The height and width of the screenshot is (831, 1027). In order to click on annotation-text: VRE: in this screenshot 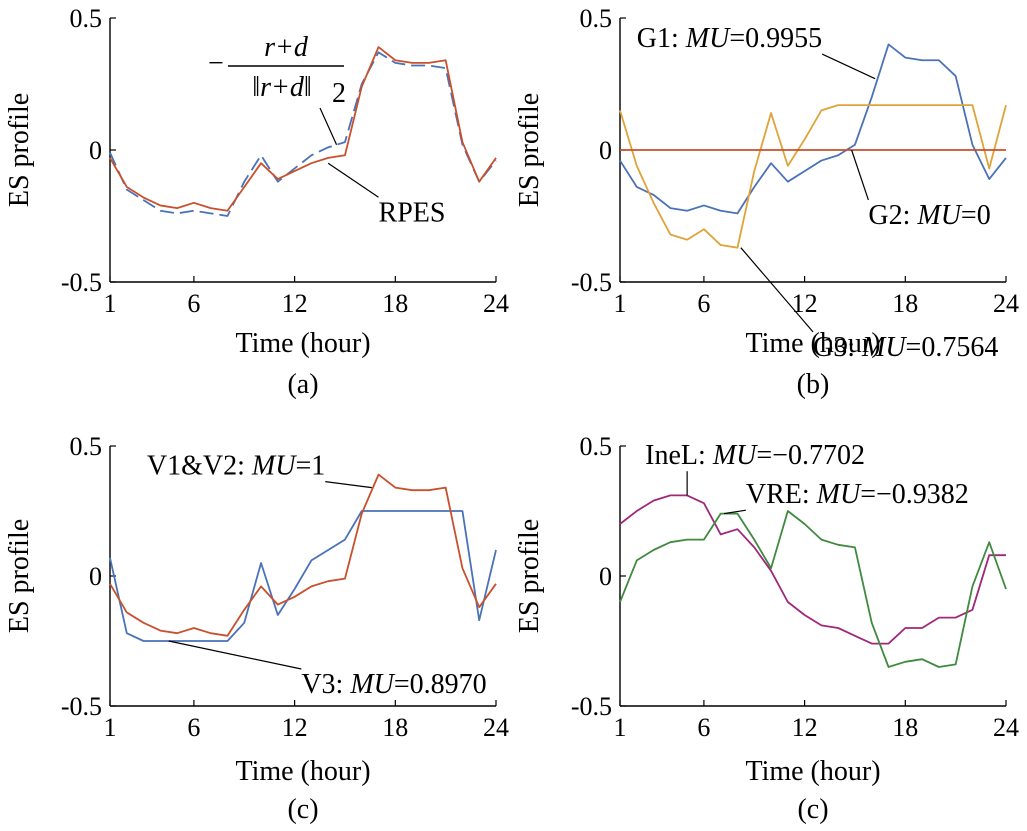, I will do `click(781, 494)`.